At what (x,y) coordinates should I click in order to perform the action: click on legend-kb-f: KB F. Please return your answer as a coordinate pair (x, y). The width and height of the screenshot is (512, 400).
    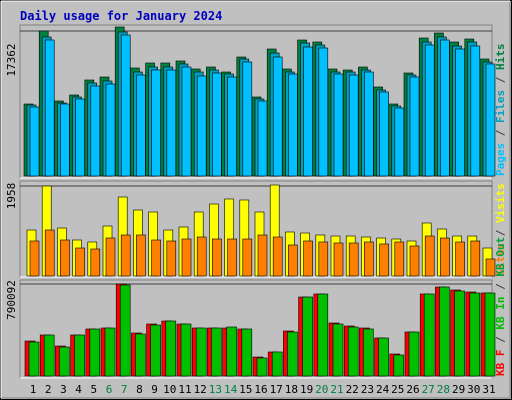
    Looking at the image, I should click on (500, 363).